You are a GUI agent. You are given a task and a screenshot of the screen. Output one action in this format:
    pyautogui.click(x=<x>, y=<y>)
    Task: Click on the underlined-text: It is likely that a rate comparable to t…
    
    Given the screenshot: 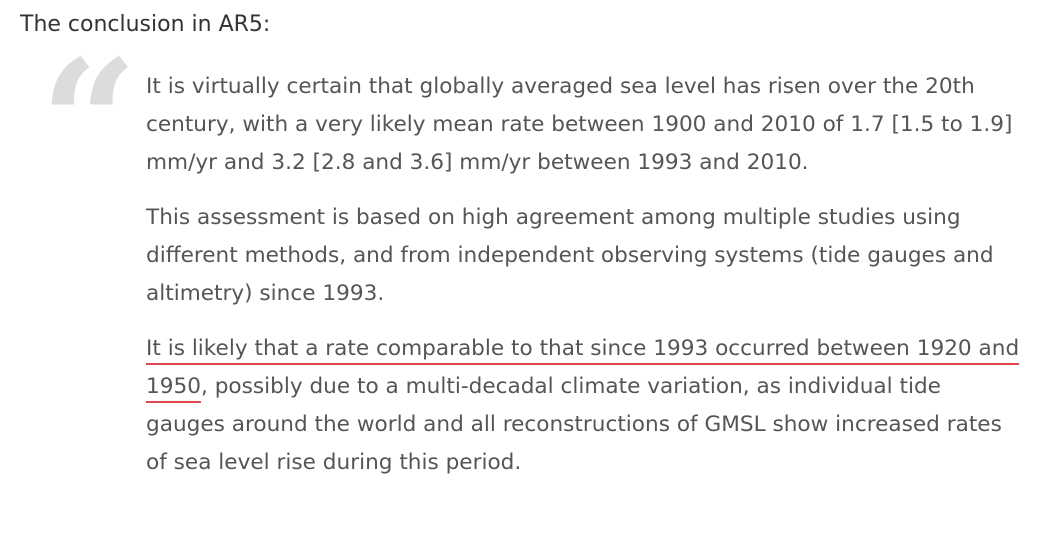 What is the action you would take?
    pyautogui.click(x=583, y=367)
    